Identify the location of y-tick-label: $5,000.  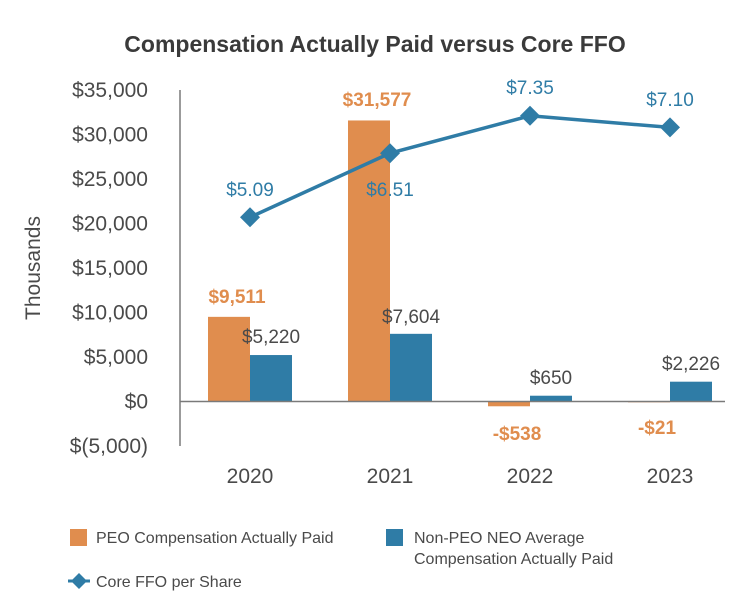
(116, 357).